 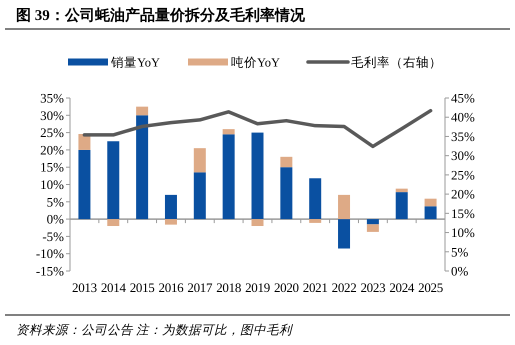 What do you see at coordinates (344, 287) in the screenshot?
I see `x-tick-label: 2022` at bounding box center [344, 287].